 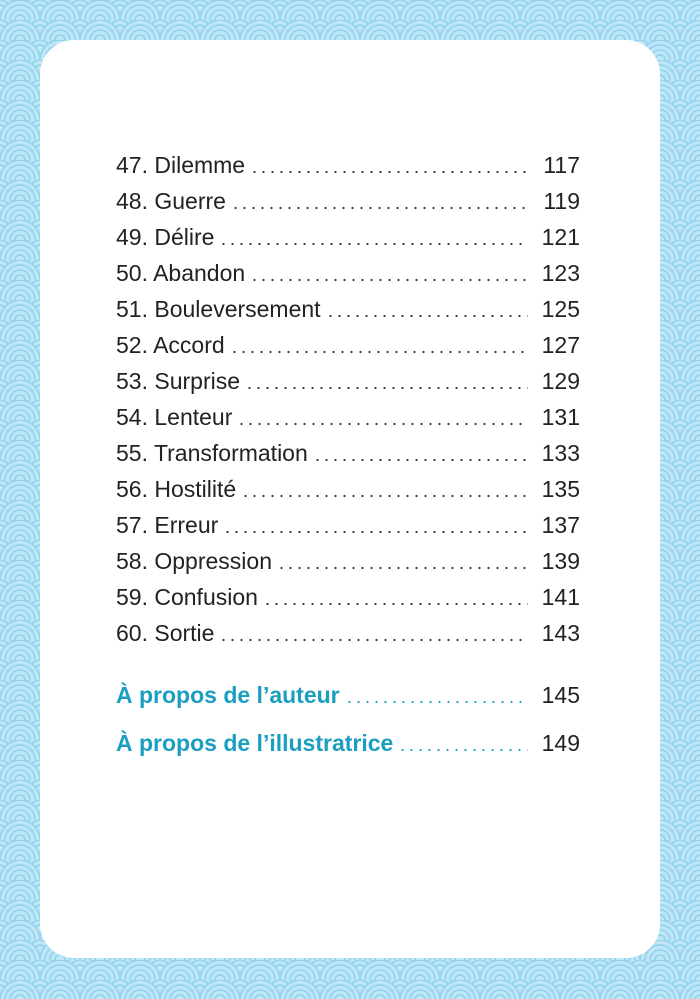 I want to click on entry-title: 53. Surprise, so click(x=178, y=381).